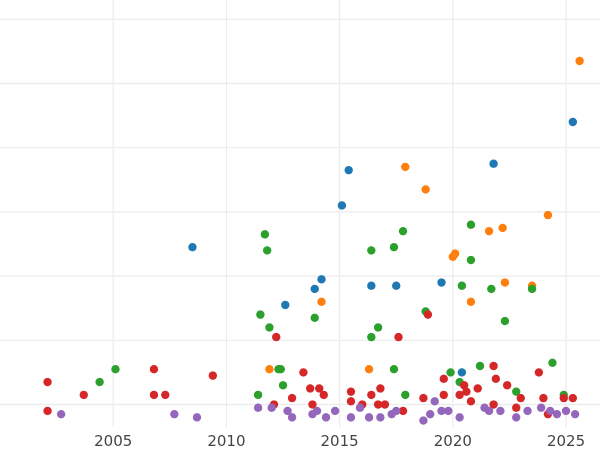  I want to click on x-tick-labels: 2005 2010 2015 2020 2025, so click(339, 441).